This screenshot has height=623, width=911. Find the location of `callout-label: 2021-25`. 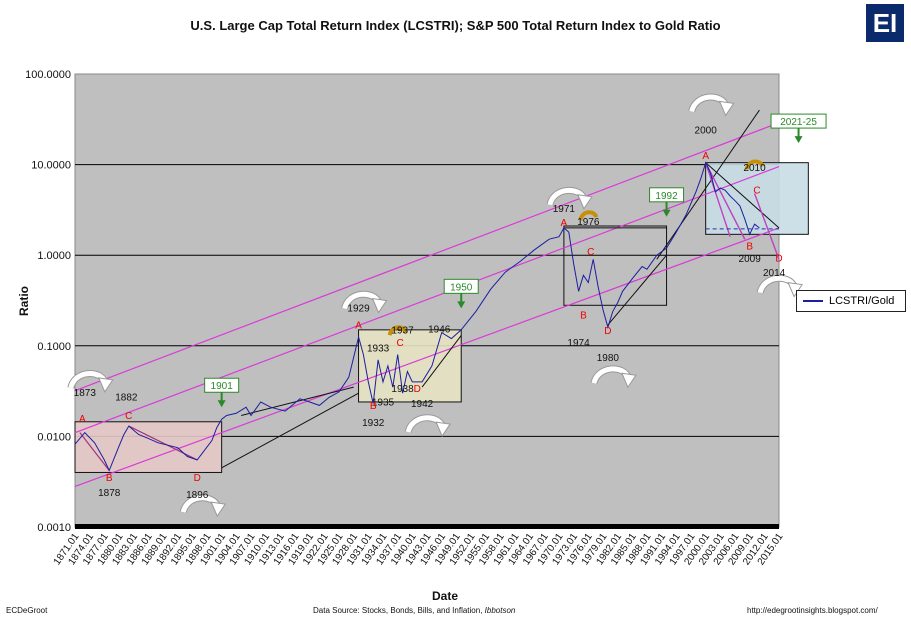

callout-label: 2021-25 is located at coordinates (798, 122).